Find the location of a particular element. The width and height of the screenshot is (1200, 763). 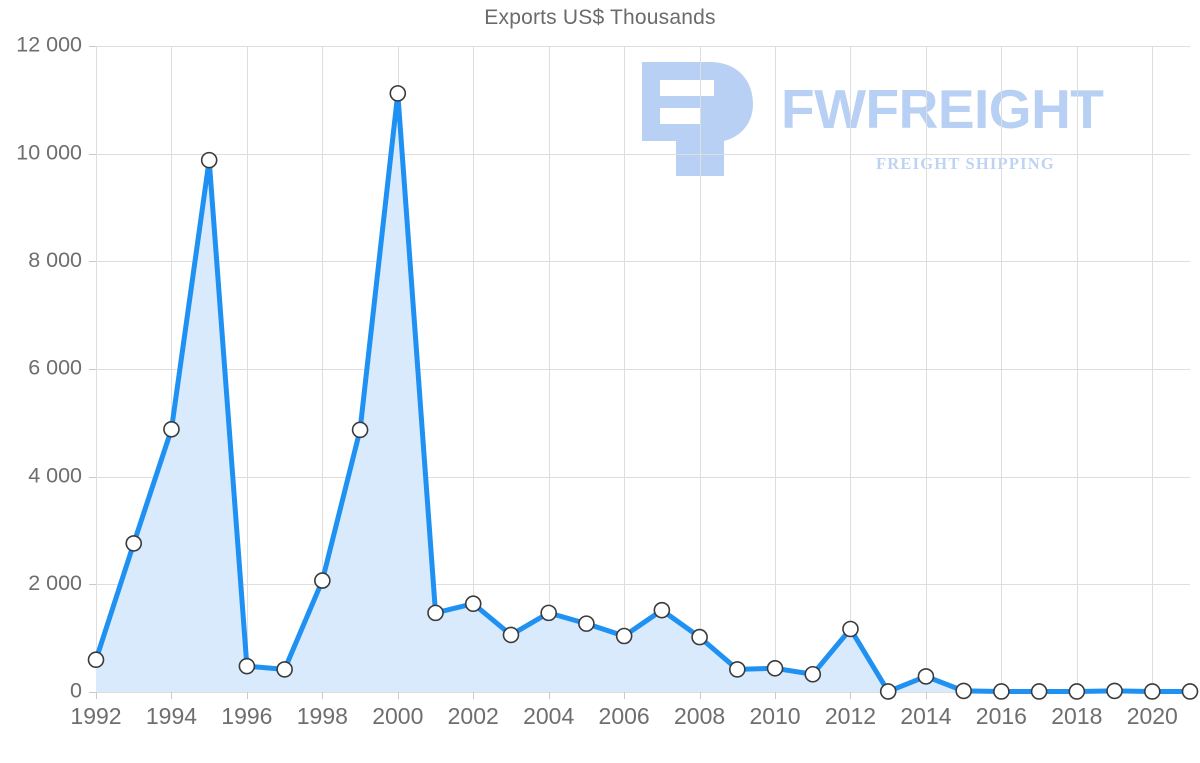

chart-title: Exports US$ Thousands is located at coordinates (600, 17).